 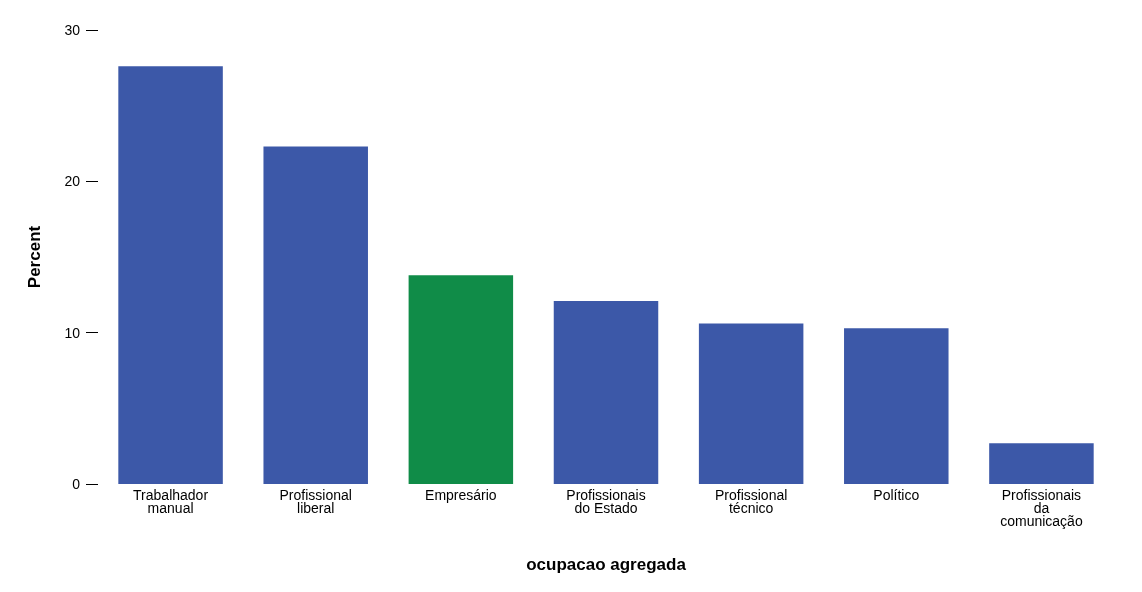 What do you see at coordinates (72, 332) in the screenshot?
I see `y-tick-label: 10` at bounding box center [72, 332].